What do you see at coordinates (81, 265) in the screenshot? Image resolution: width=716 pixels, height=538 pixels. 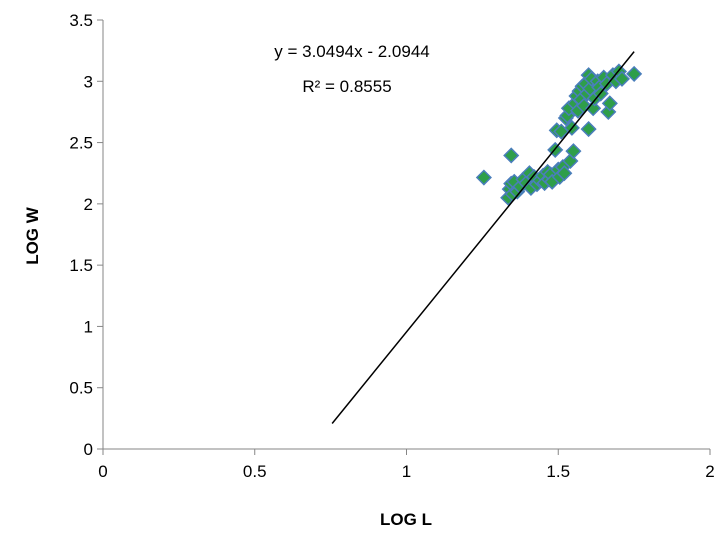 I see `y-tick-label: 1.5` at bounding box center [81, 265].